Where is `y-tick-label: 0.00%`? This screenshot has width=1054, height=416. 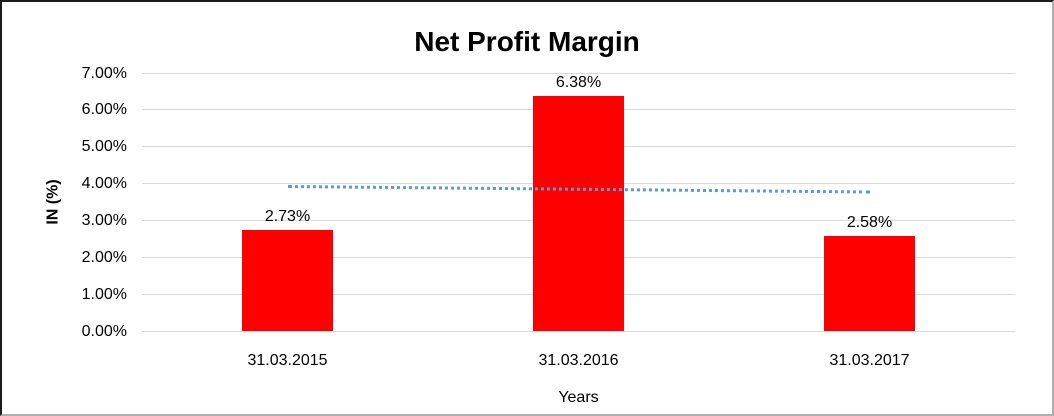 y-tick-label: 0.00% is located at coordinates (104, 331).